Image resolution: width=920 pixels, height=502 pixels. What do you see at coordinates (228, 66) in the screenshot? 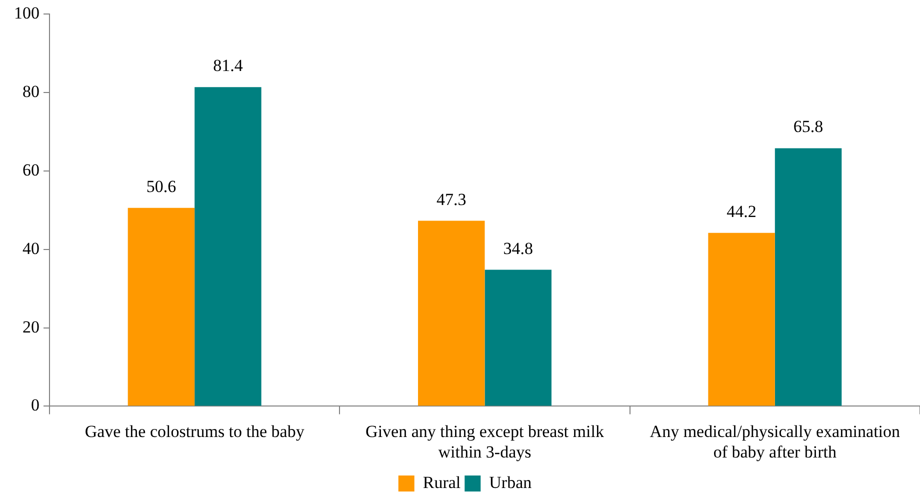
I see `data-label: 81.4` at bounding box center [228, 66].